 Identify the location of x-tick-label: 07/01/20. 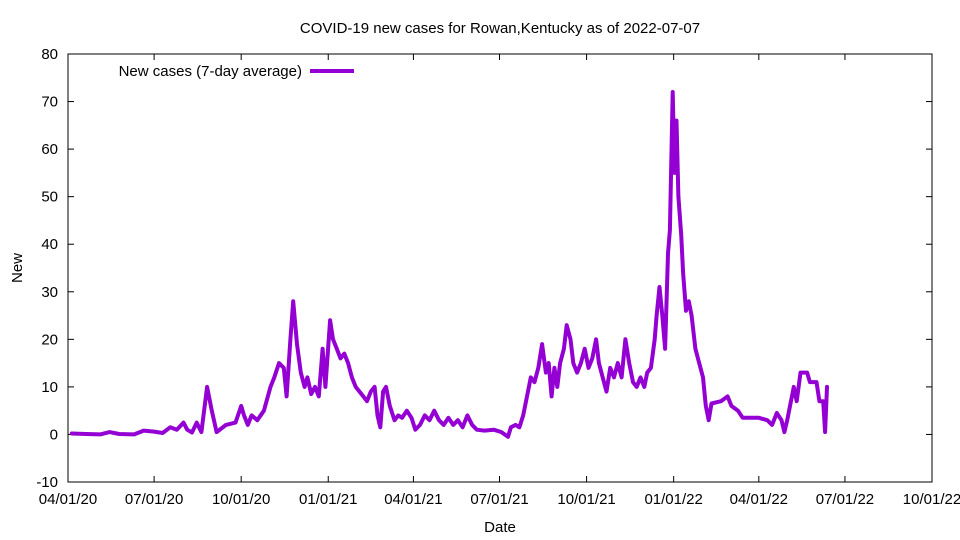
(154, 499).